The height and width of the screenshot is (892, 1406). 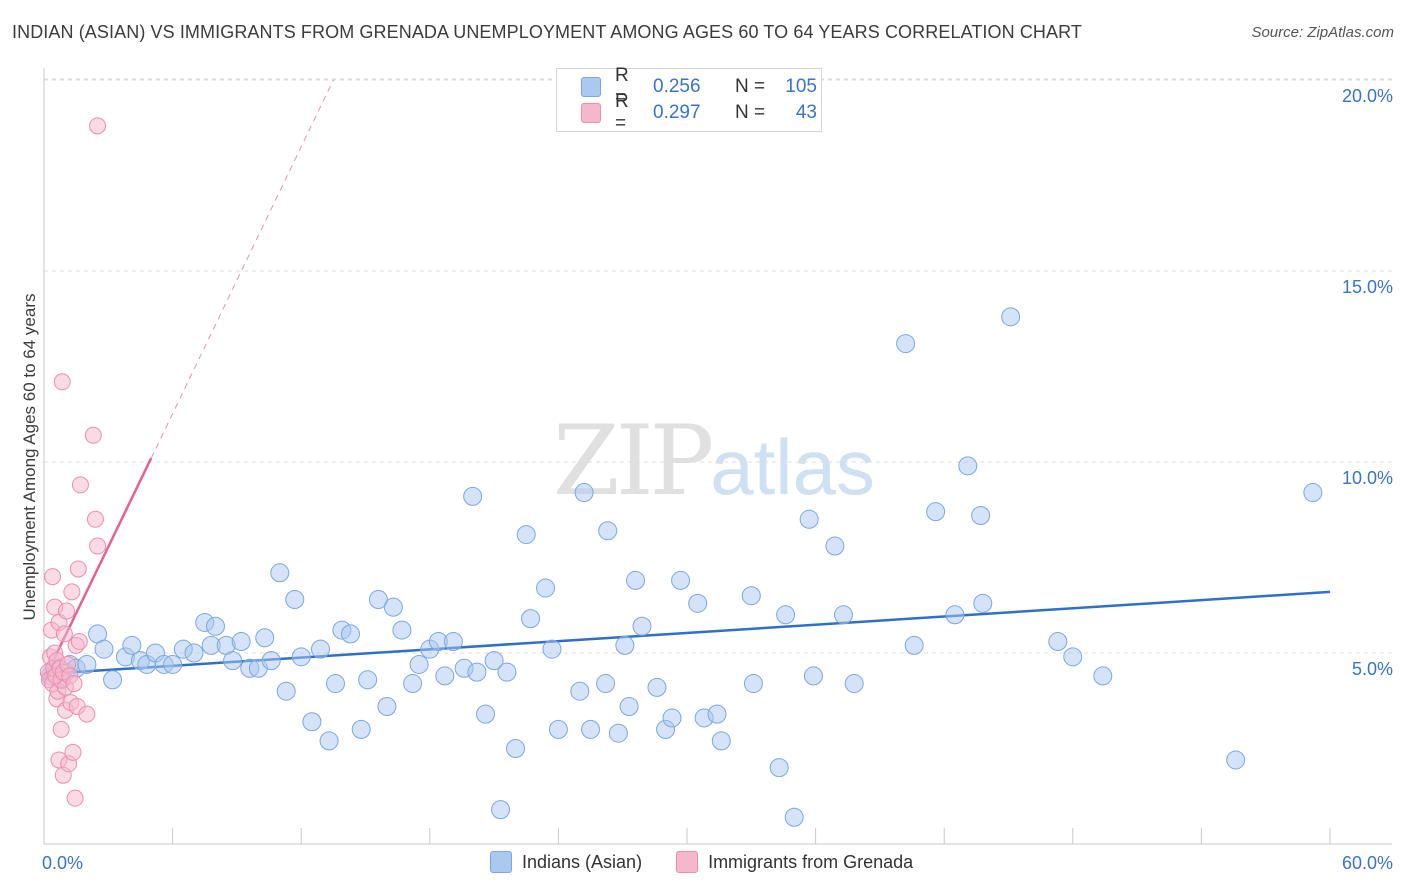 I want to click on r-label: R =, so click(x=622, y=112).